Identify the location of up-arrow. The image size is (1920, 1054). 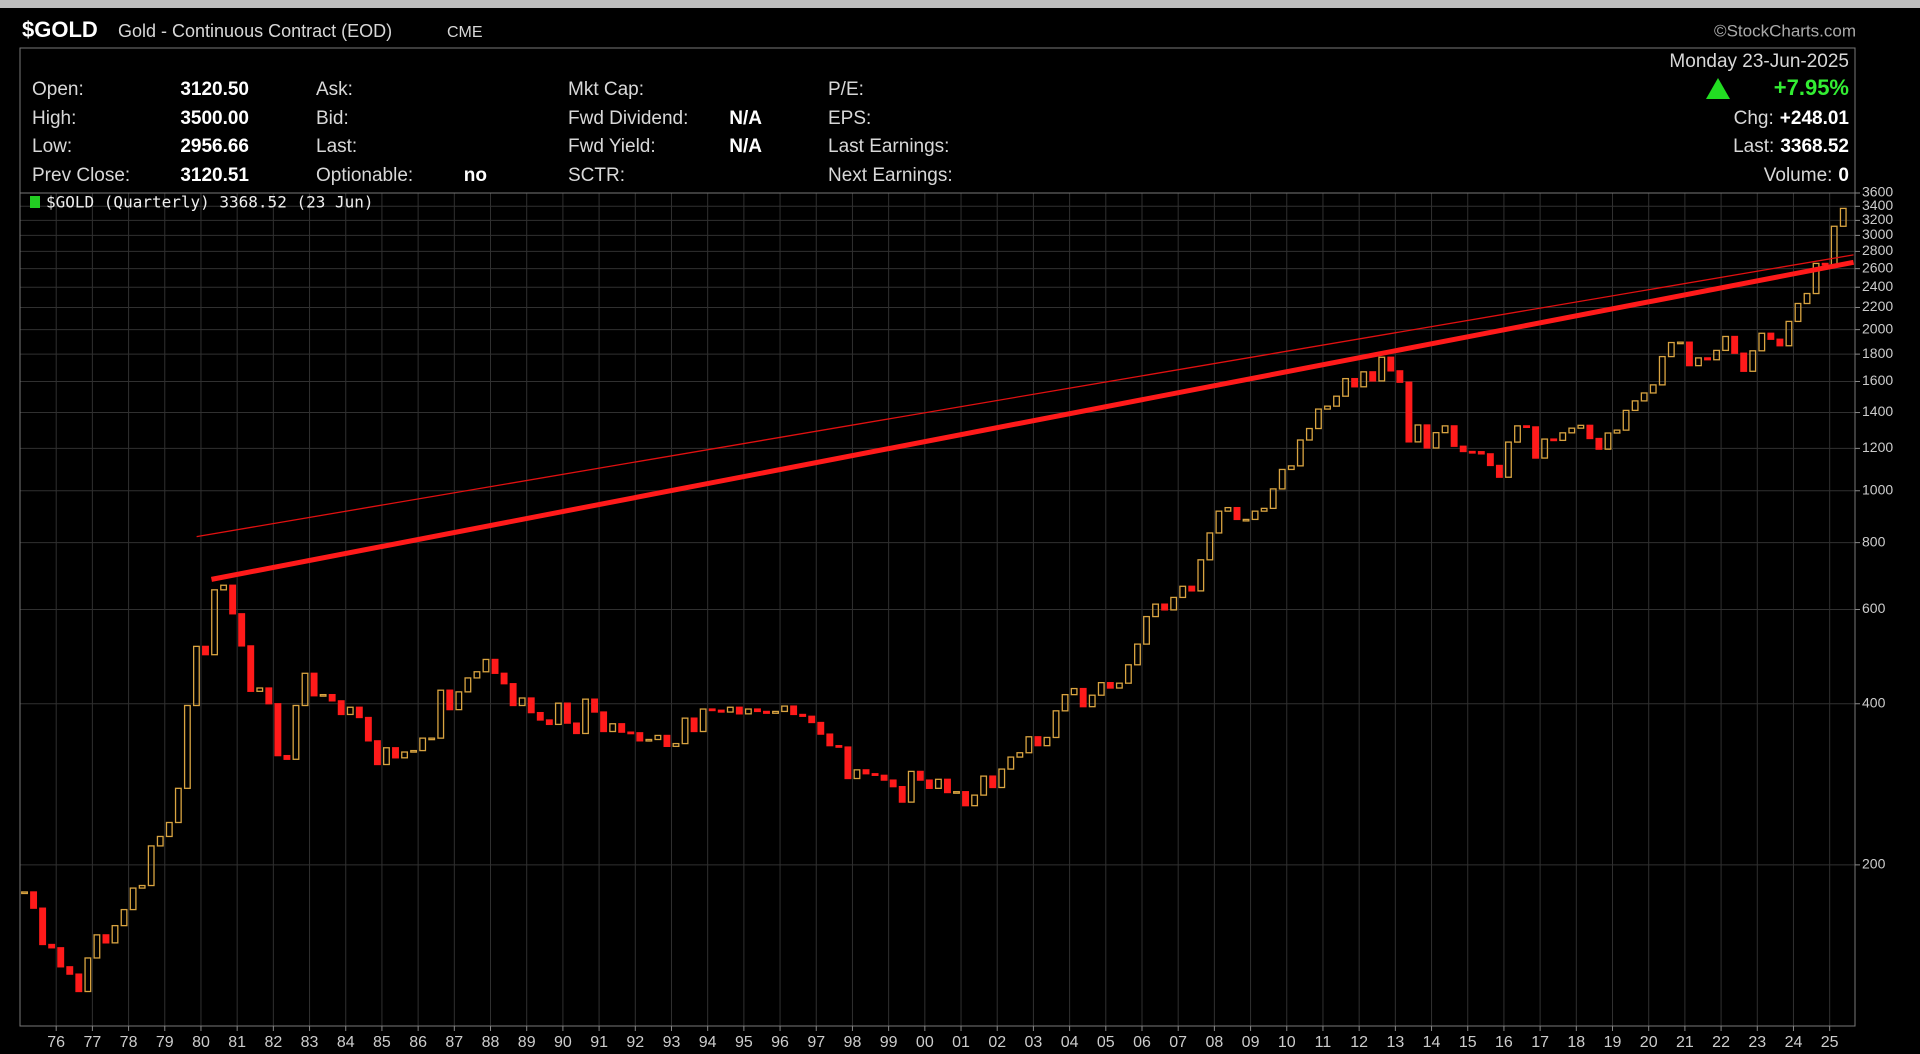
(1718, 88).